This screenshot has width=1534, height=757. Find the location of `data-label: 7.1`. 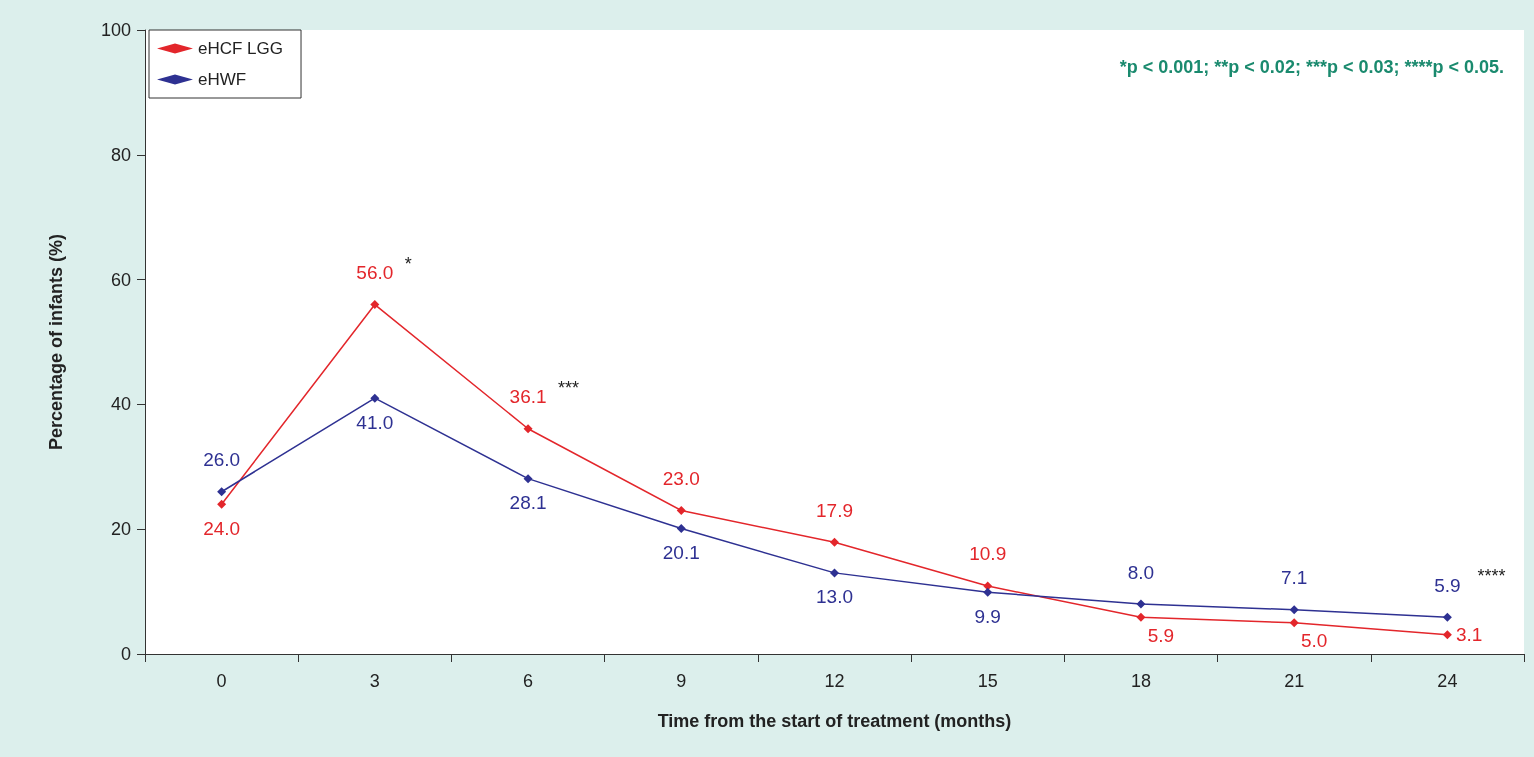

data-label: 7.1 is located at coordinates (1294, 578).